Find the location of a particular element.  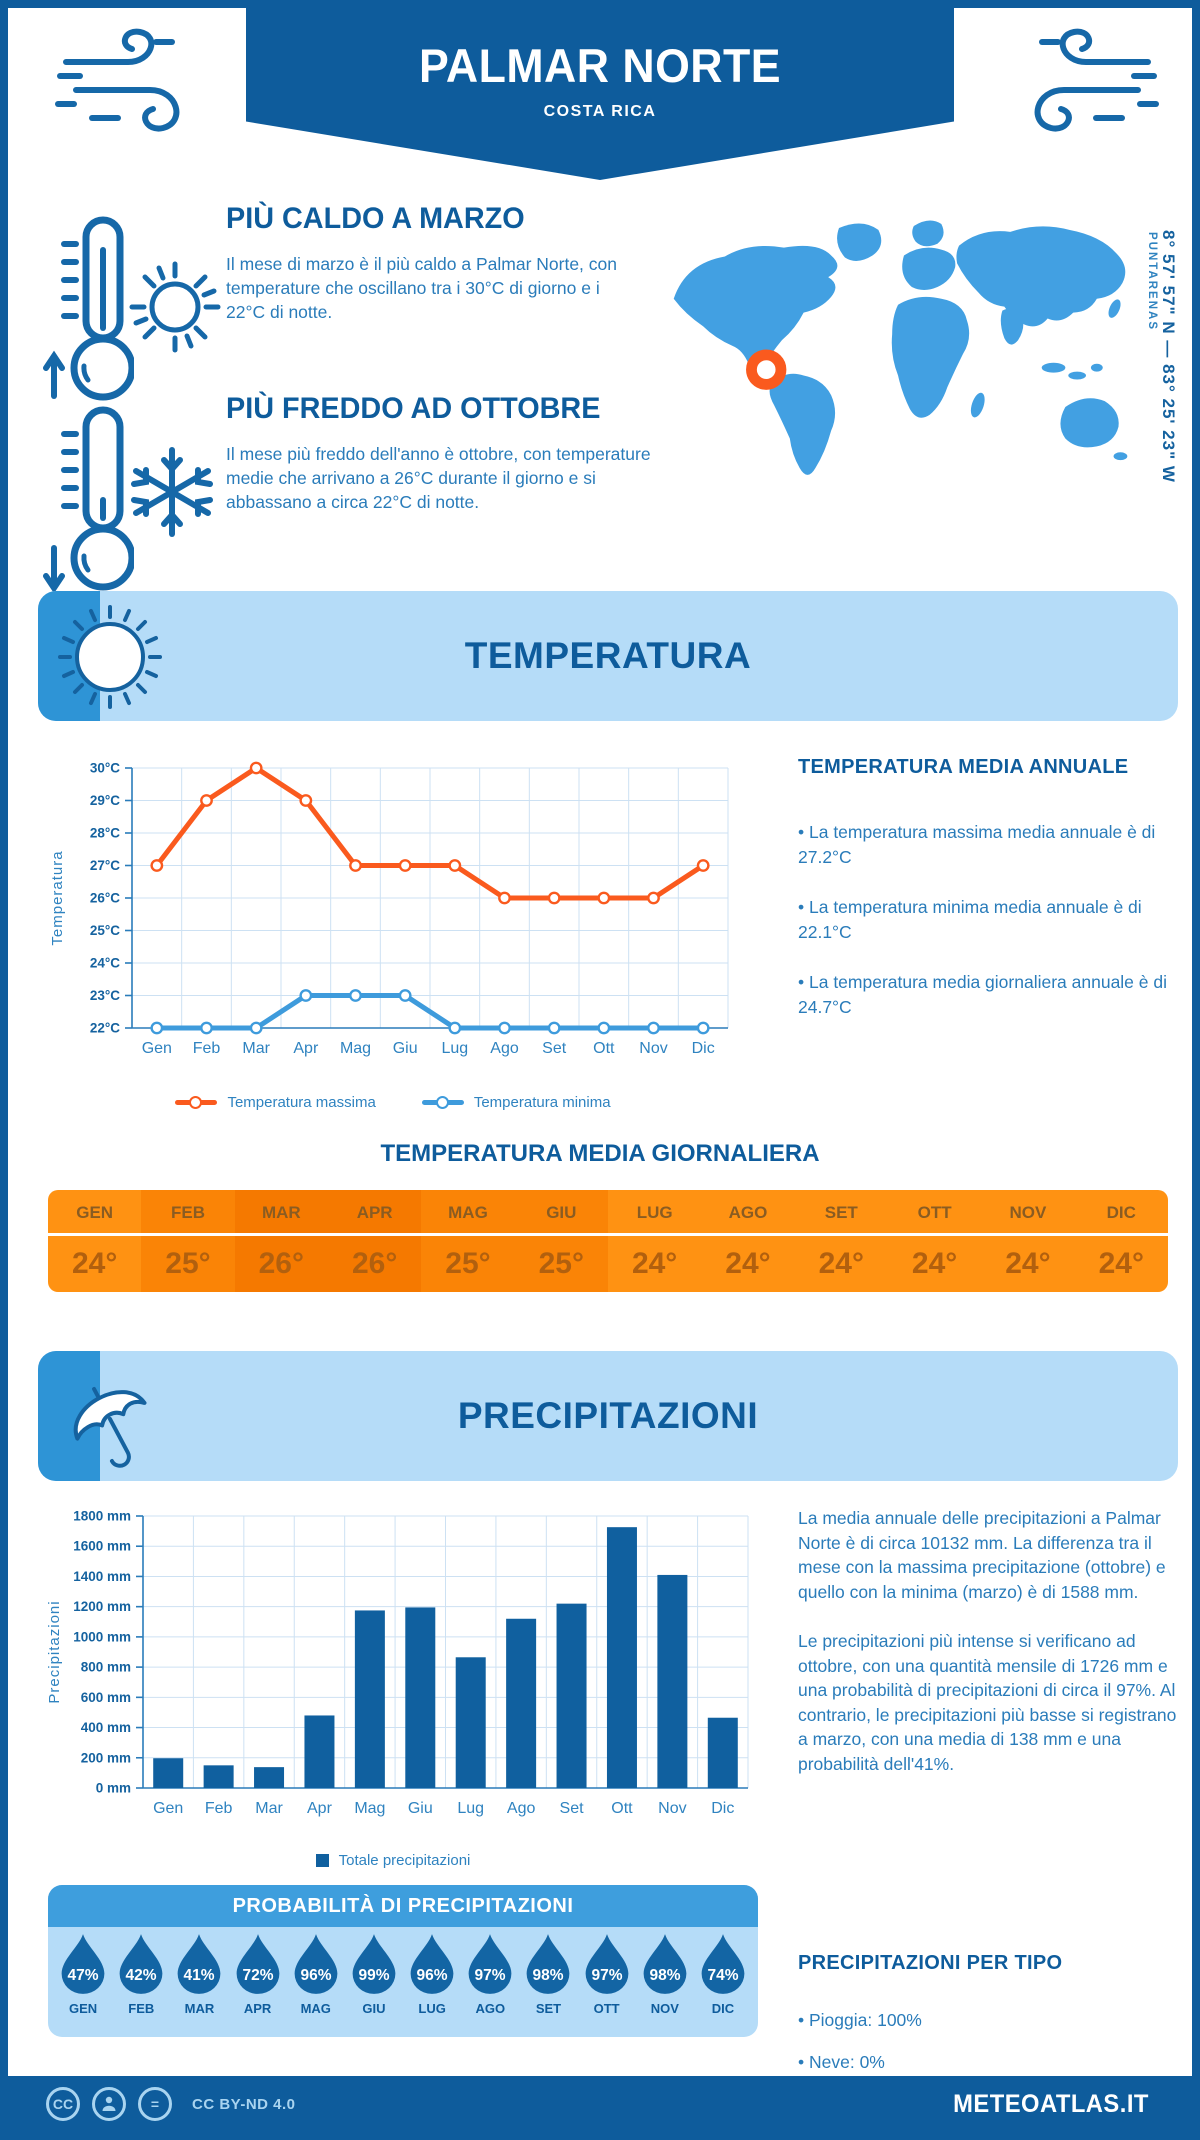

month-label: SET is located at coordinates (841, 1213).